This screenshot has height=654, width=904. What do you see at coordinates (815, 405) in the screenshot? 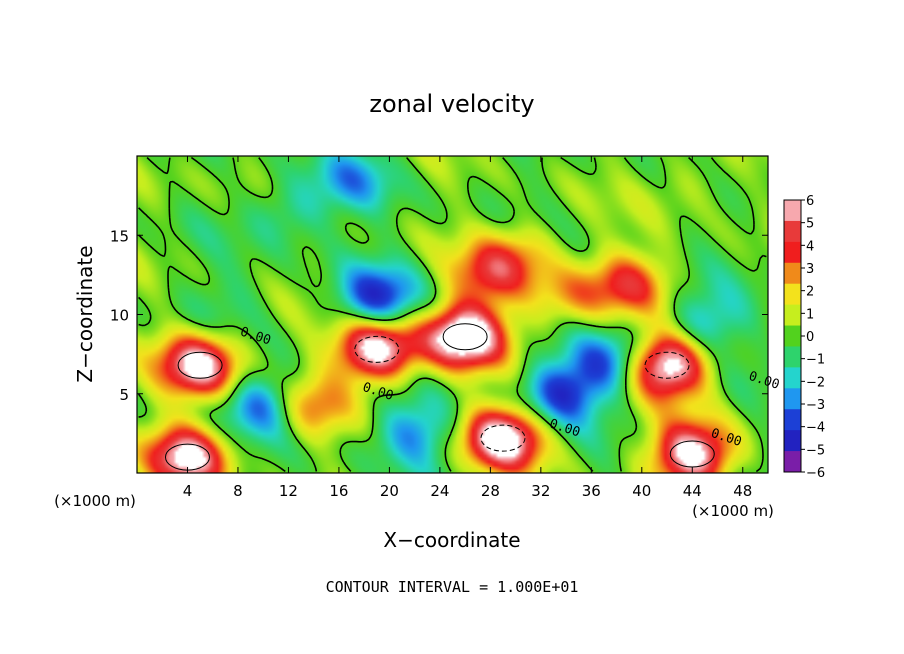
I see `colorbar-label: −3` at bounding box center [815, 405].